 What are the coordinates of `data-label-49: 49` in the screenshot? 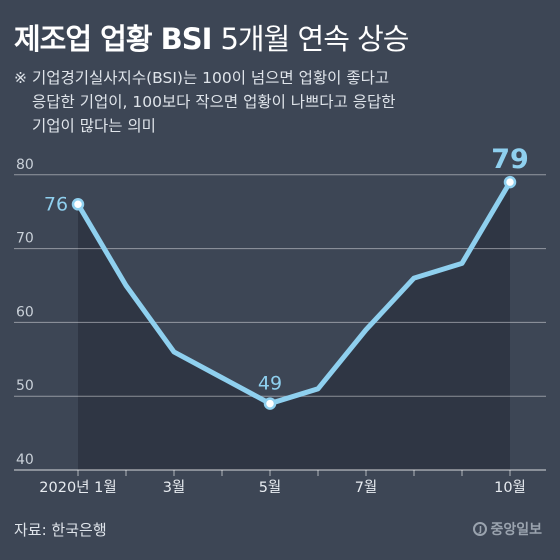 It's located at (270, 384).